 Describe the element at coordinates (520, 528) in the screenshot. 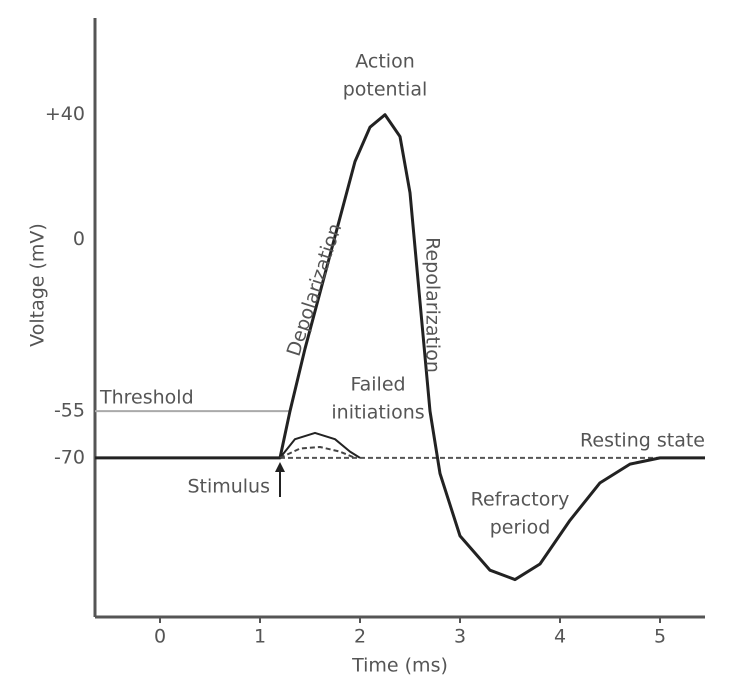

I see `annotation-text: period` at that location.